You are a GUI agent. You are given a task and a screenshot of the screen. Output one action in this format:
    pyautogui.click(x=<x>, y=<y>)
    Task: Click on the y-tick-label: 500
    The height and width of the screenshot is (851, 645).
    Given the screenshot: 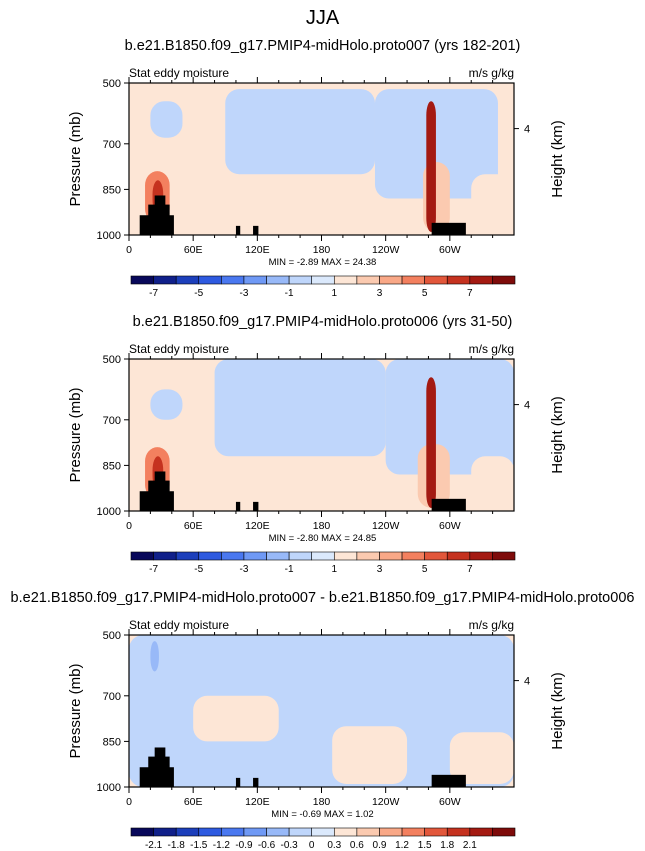 What is the action you would take?
    pyautogui.click(x=112, y=636)
    